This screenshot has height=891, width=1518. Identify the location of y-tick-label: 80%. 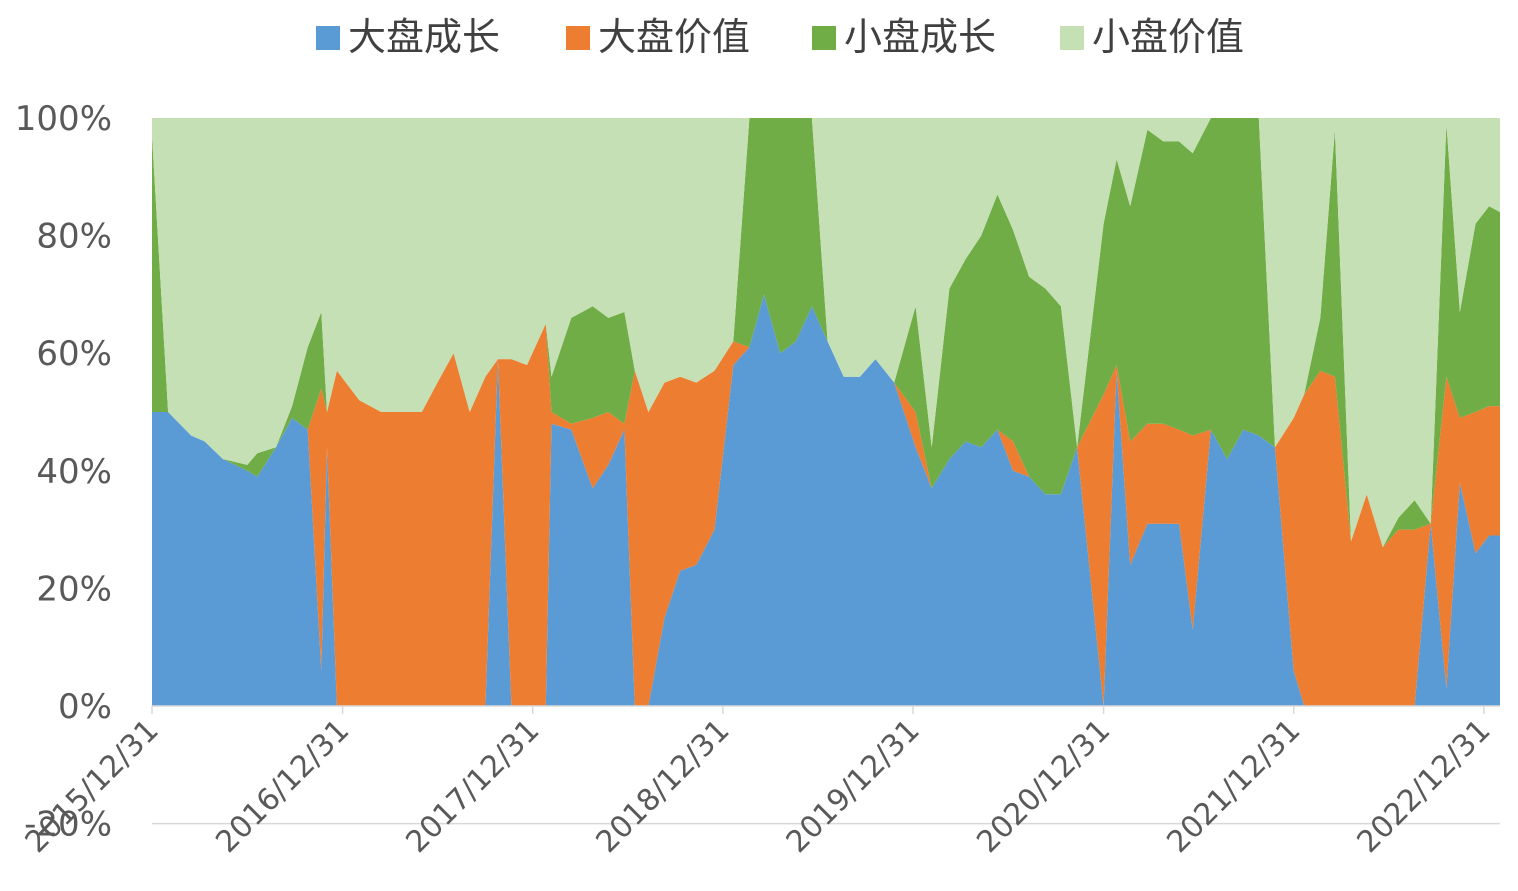
(74, 237).